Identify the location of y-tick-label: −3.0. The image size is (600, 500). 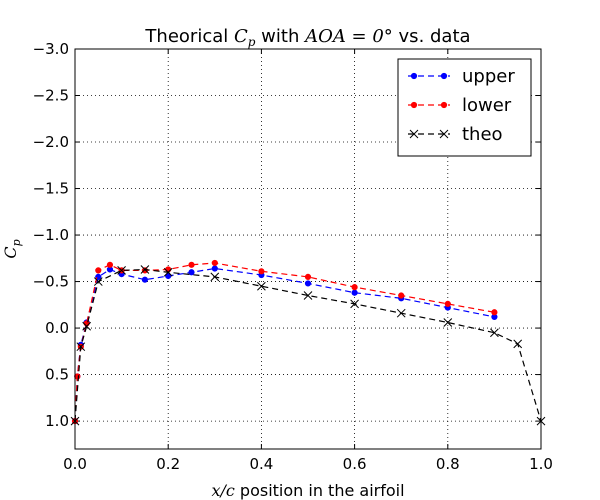
(51, 49).